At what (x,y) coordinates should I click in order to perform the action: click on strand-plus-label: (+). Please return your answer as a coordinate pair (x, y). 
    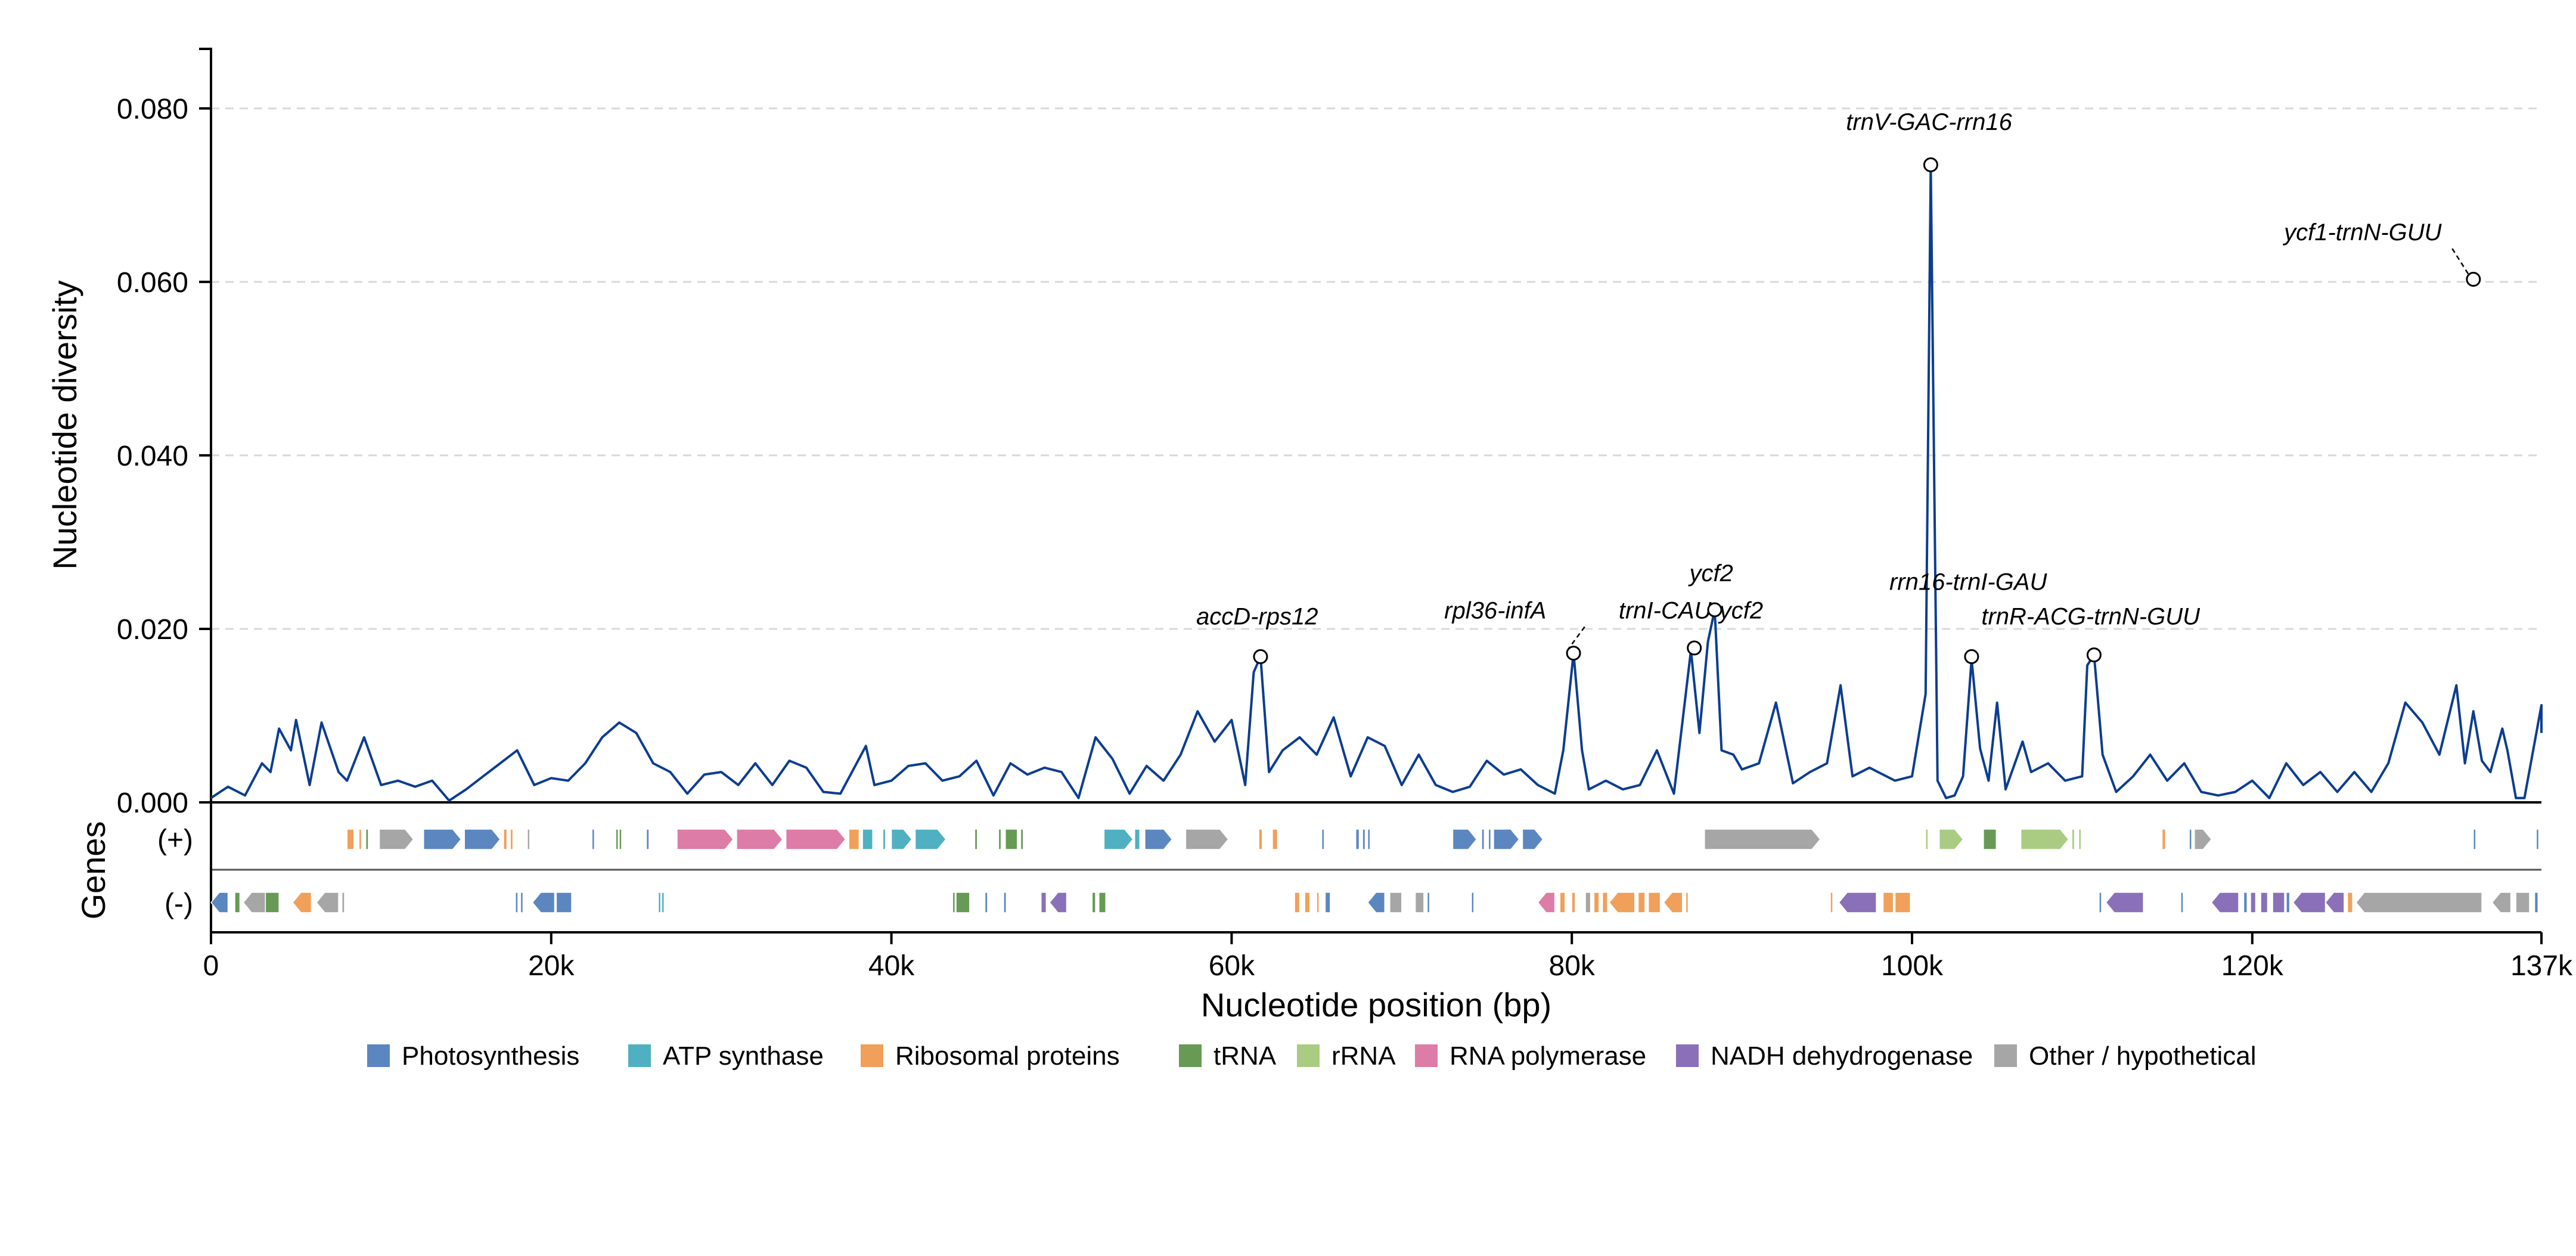
    Looking at the image, I should click on (175, 840).